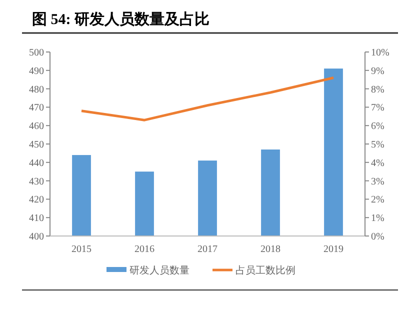 The width and height of the screenshot is (407, 320). I want to click on y2-tick-label: 6%, so click(377, 126).